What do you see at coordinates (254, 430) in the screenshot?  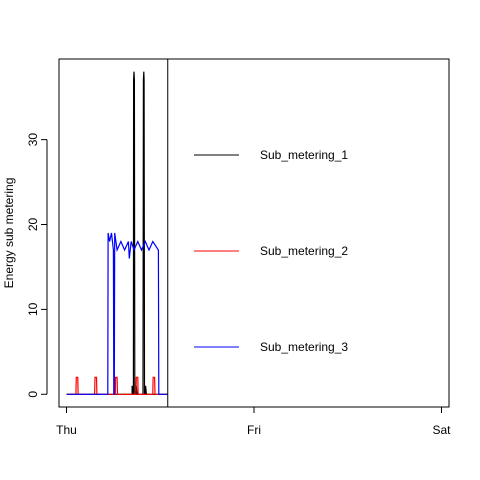 I see `x-tick-label: Fri` at bounding box center [254, 430].